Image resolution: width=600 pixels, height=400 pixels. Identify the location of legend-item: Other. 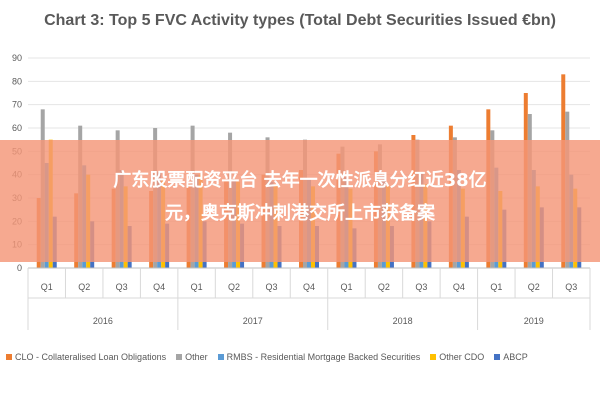
(192, 357).